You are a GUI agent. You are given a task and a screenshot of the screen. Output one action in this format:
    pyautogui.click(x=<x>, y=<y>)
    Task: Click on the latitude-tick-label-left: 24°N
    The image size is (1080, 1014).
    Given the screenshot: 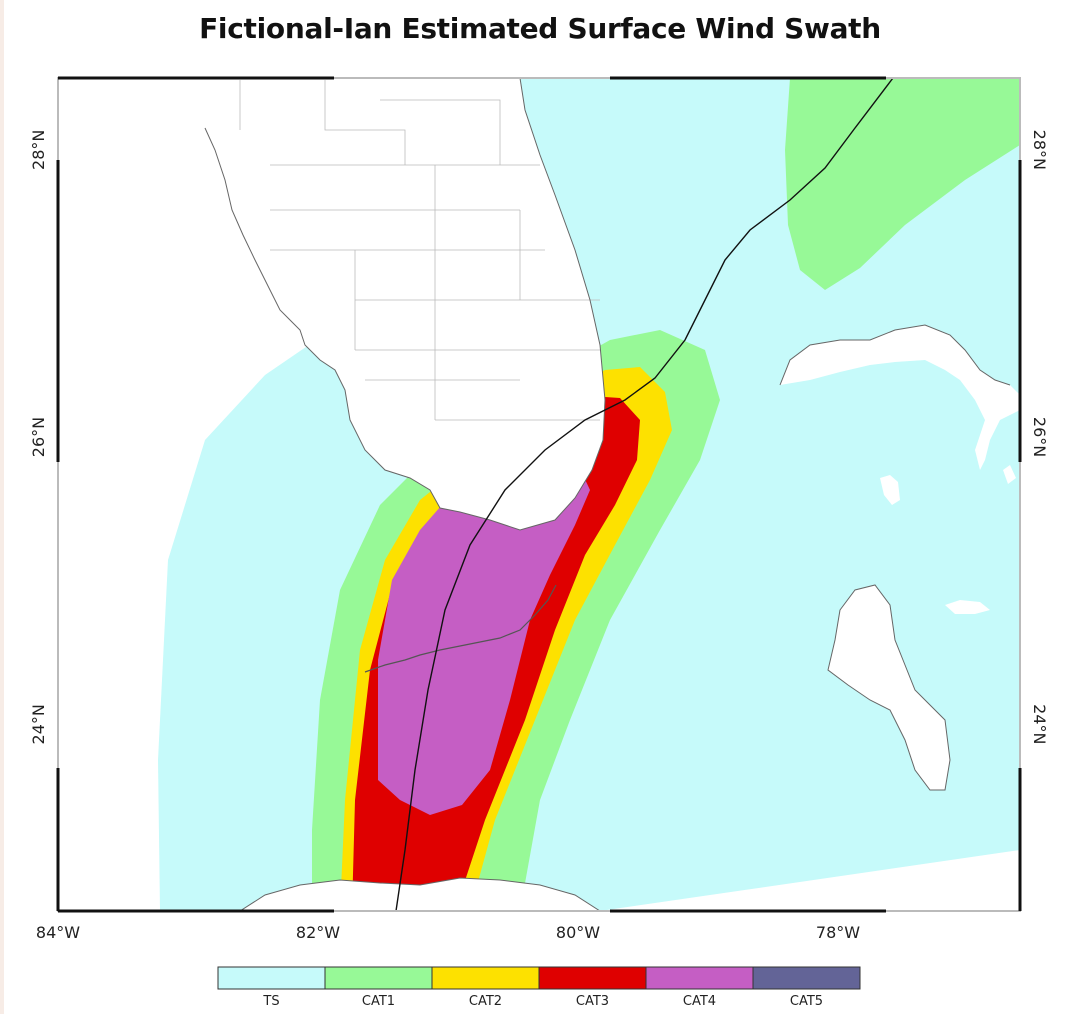 What is the action you would take?
    pyautogui.click(x=38, y=724)
    